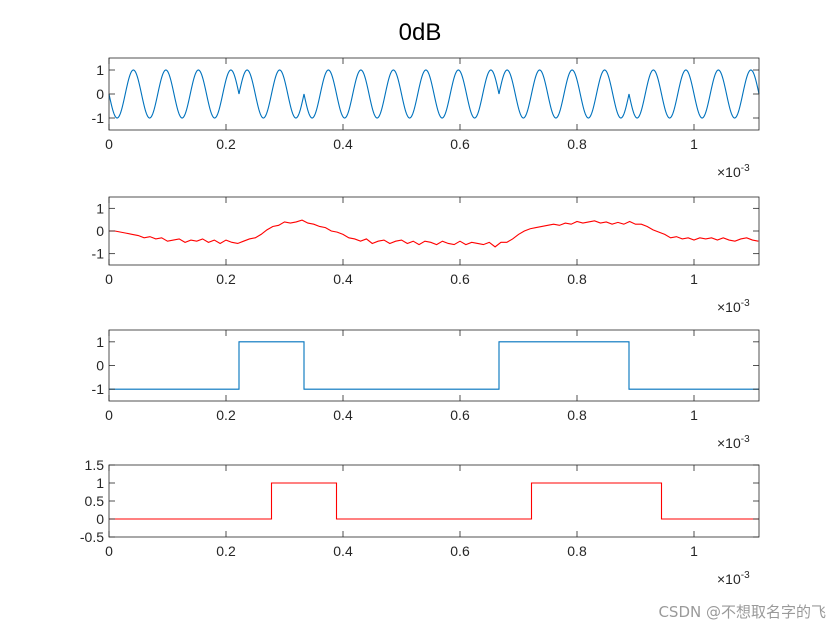 The height and width of the screenshot is (630, 840). What do you see at coordinates (420, 32) in the screenshot?
I see `figure-title: 0dB` at bounding box center [420, 32].